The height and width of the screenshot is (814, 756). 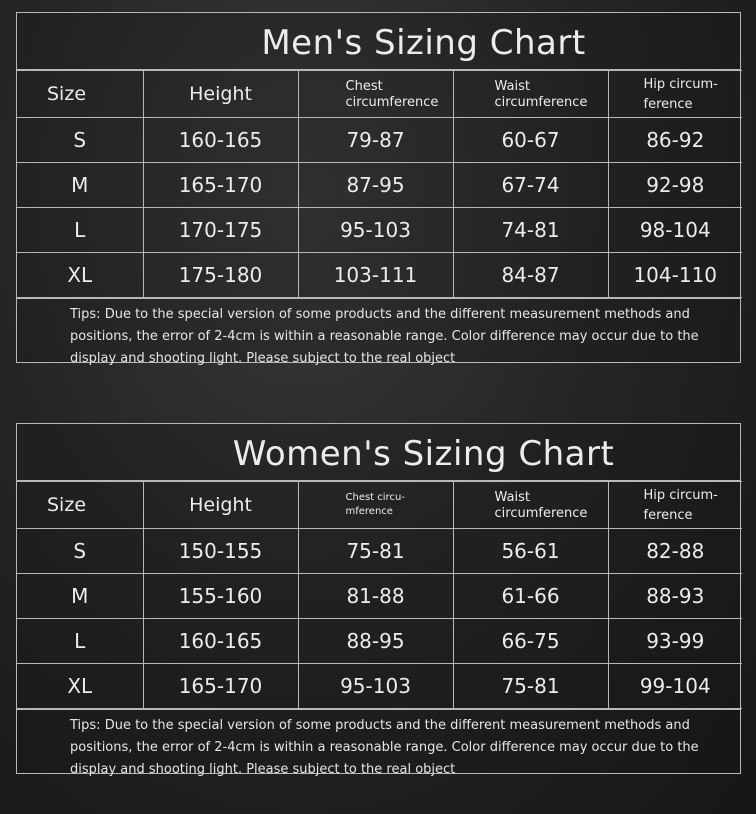 I want to click on waist-cell: 60-67, so click(x=530, y=140).